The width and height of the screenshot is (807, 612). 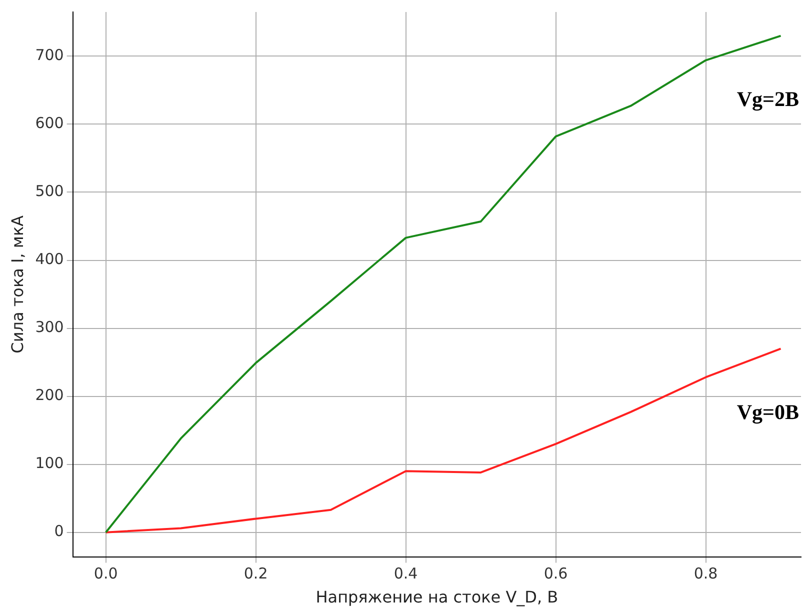 What do you see at coordinates (406, 573) in the screenshot?
I see `x-tick-label: 0.4` at bounding box center [406, 573].